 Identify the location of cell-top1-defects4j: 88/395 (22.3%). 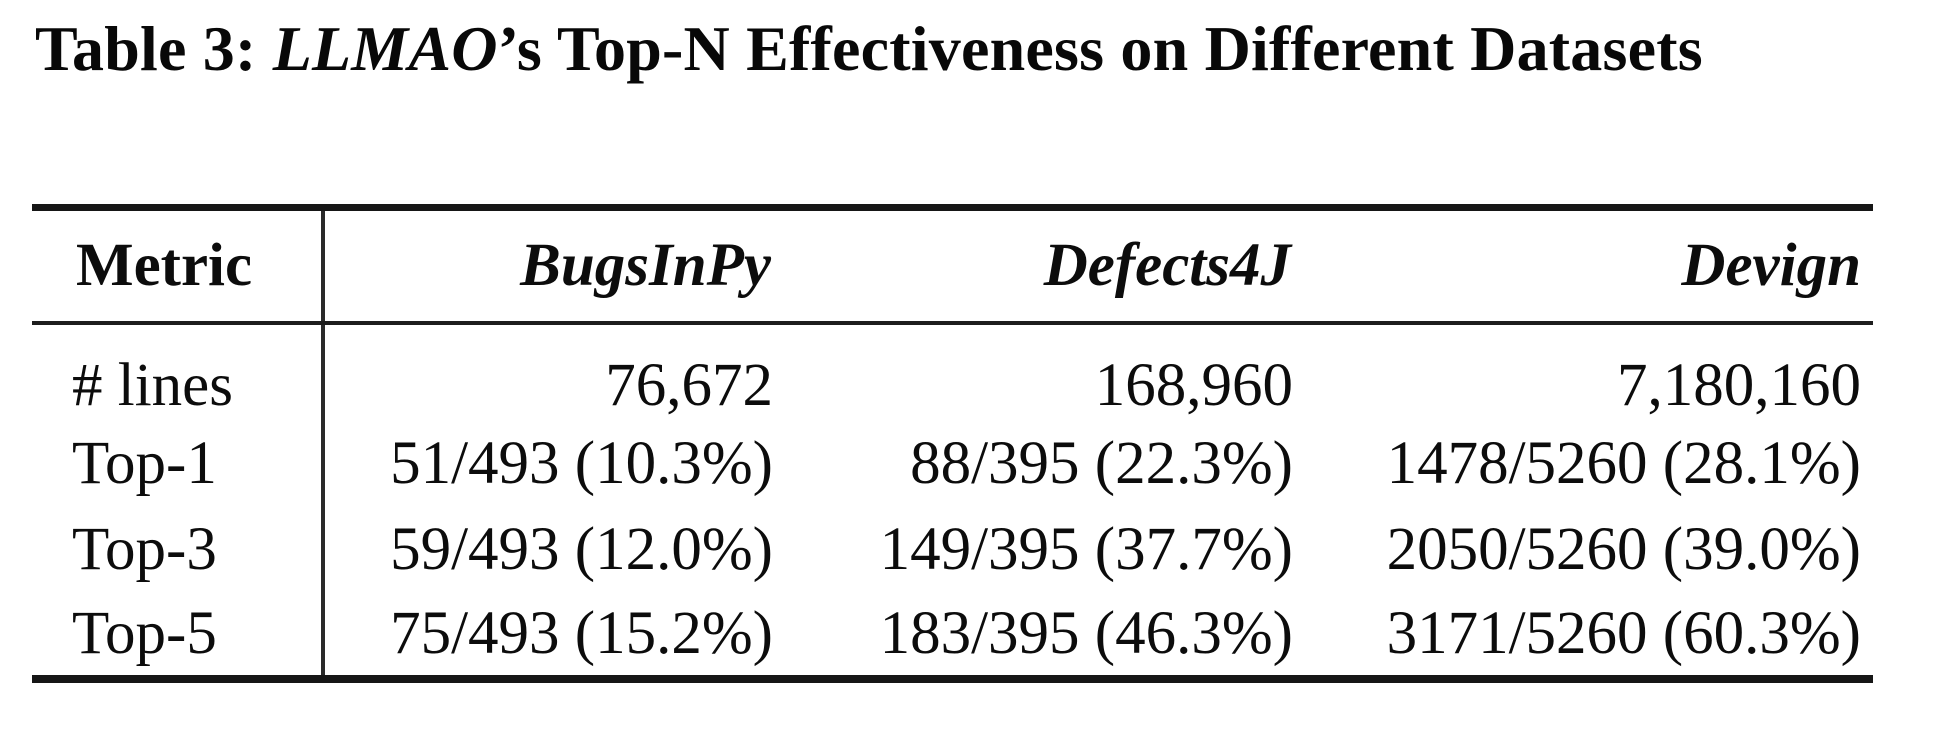
(1101, 463).